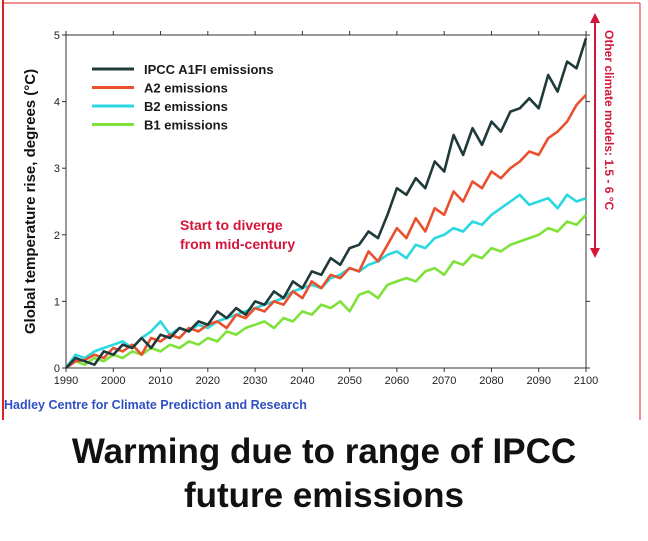 The height and width of the screenshot is (541, 648). What do you see at coordinates (160, 381) in the screenshot?
I see `x-tick-label: 2010` at bounding box center [160, 381].